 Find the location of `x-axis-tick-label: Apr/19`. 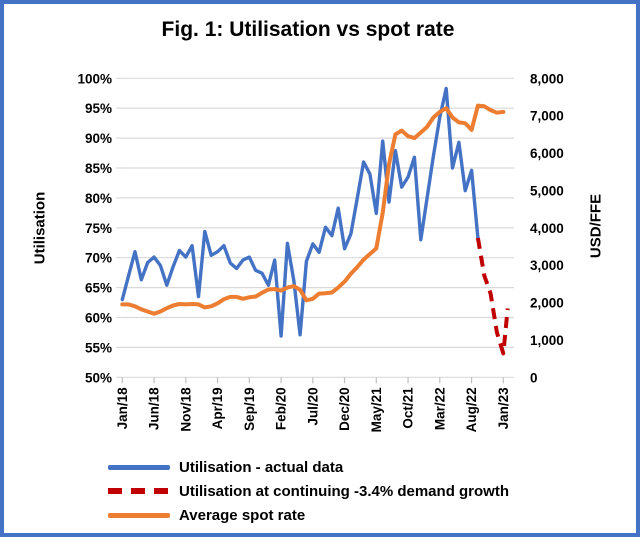

x-axis-tick-label: Apr/19 is located at coordinates (217, 408).